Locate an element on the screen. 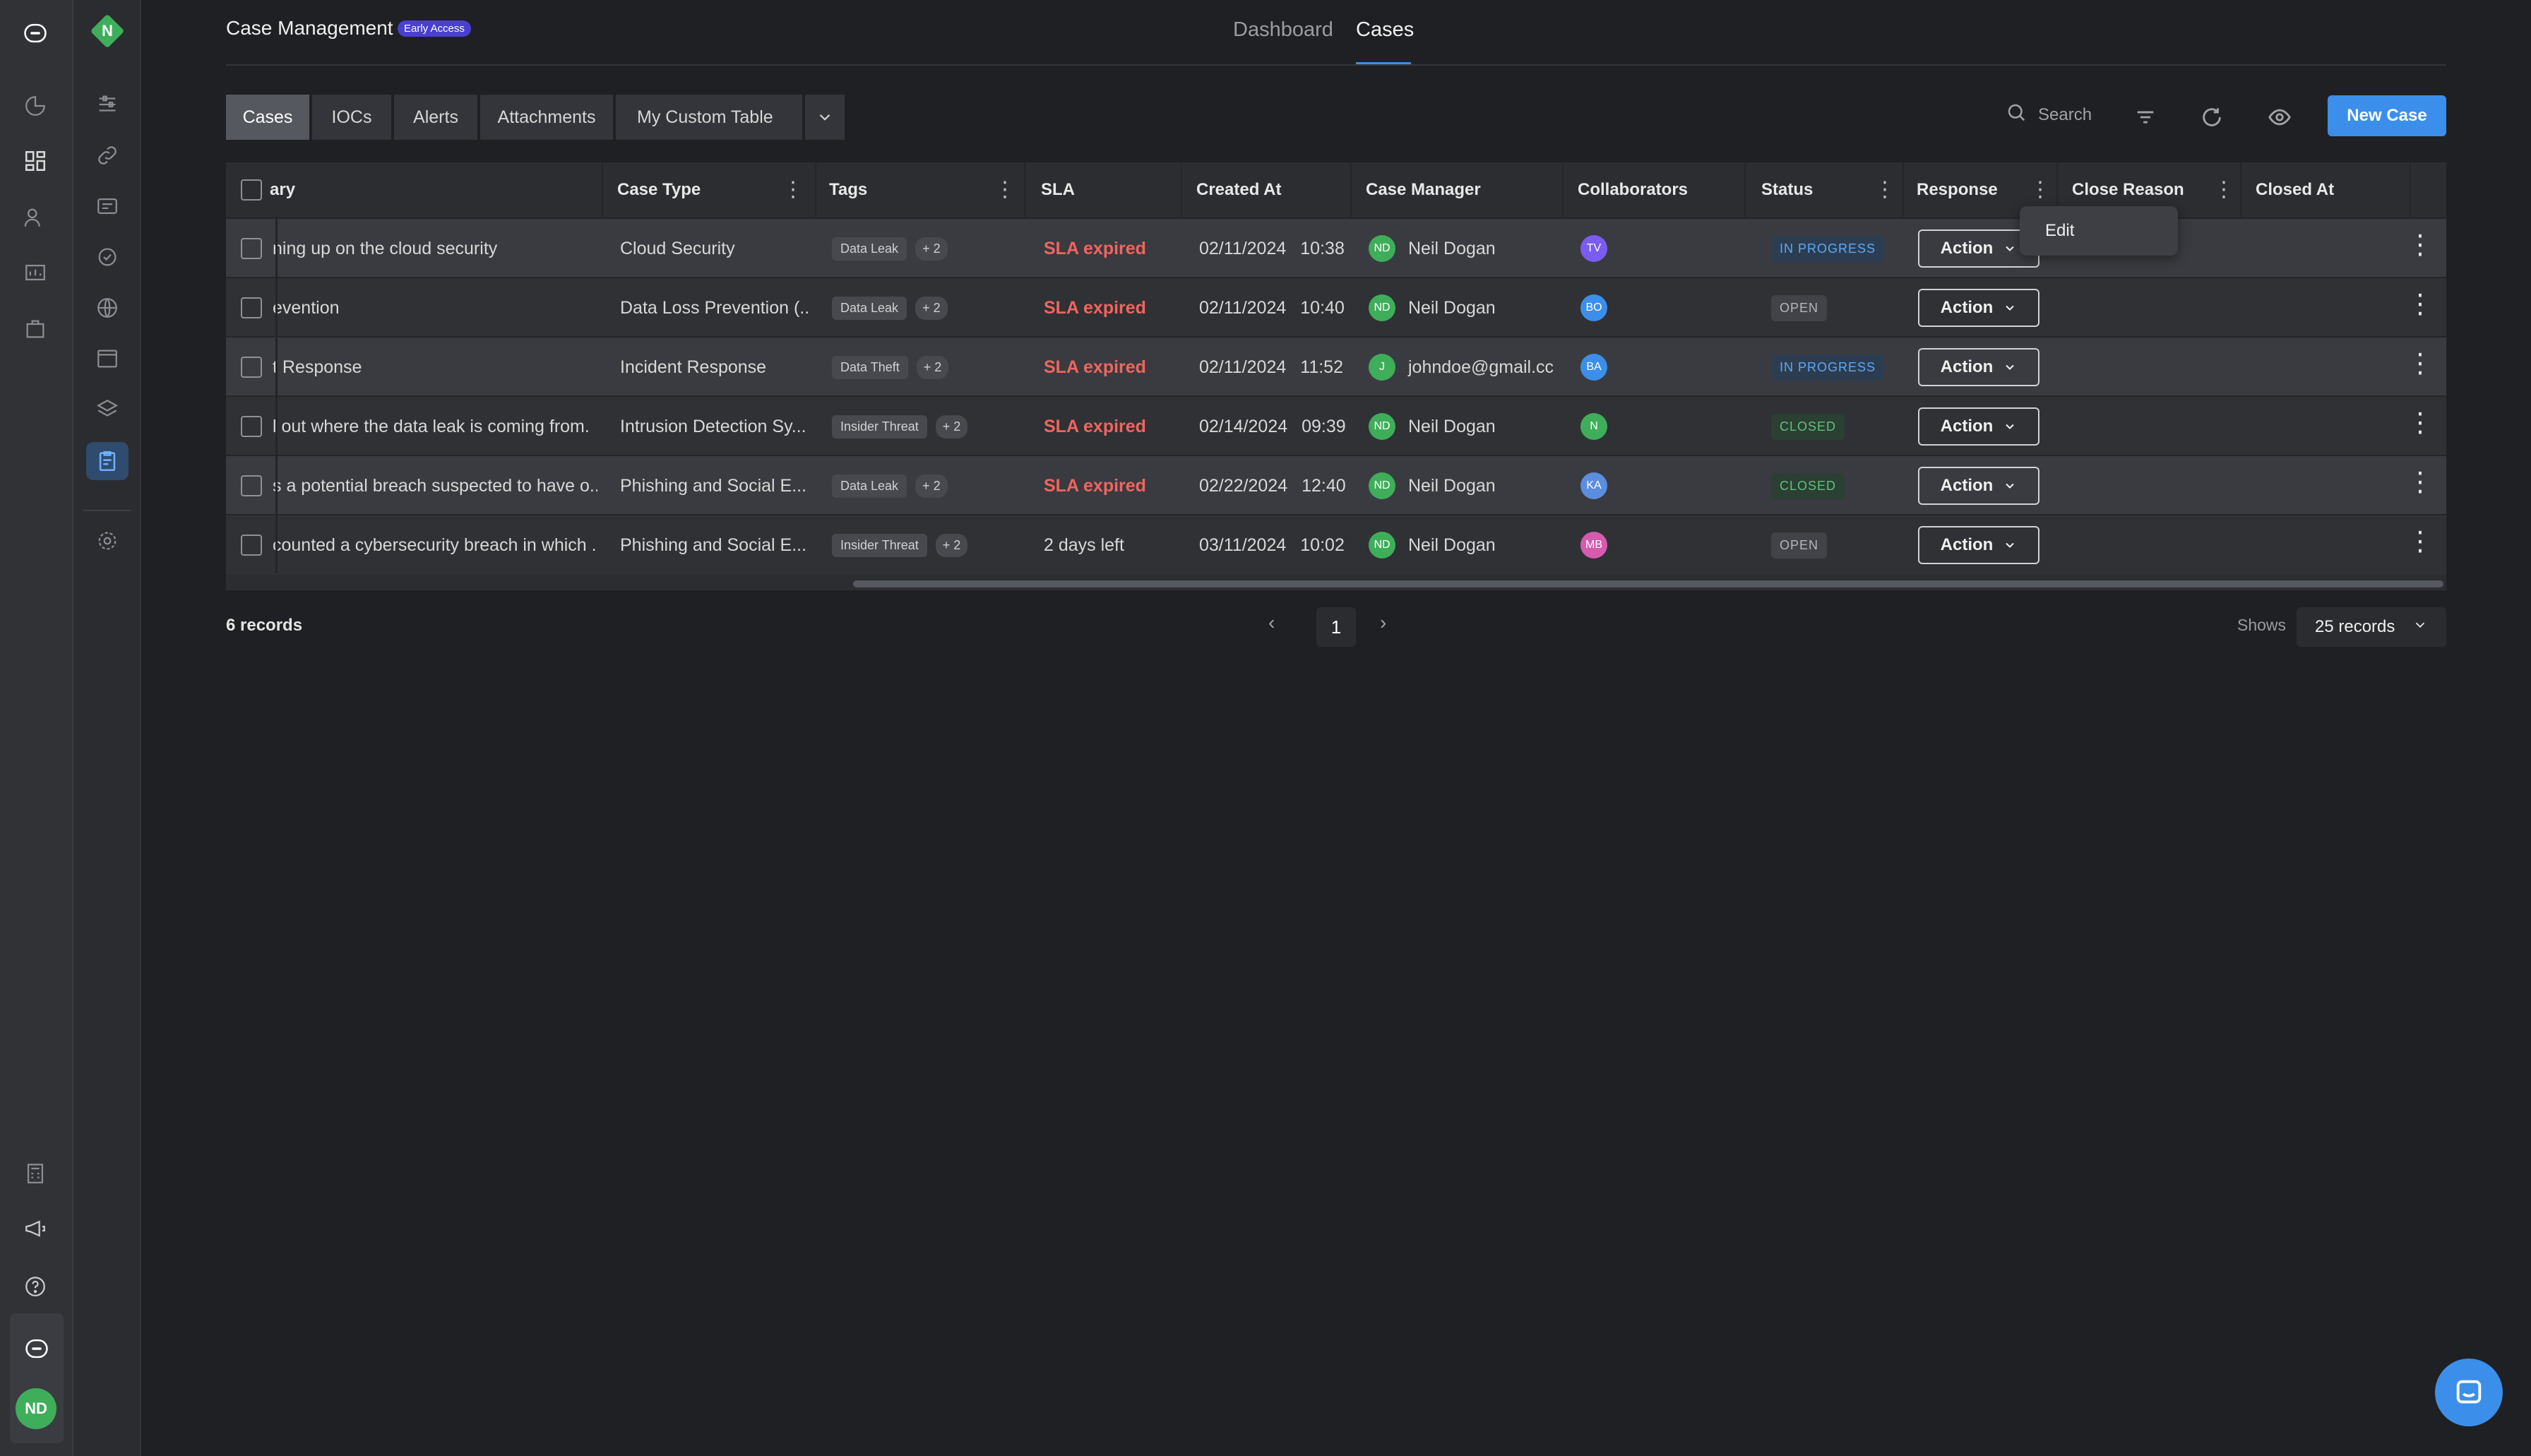  col-case-type-menu-icon: ⋮ is located at coordinates (793, 189).